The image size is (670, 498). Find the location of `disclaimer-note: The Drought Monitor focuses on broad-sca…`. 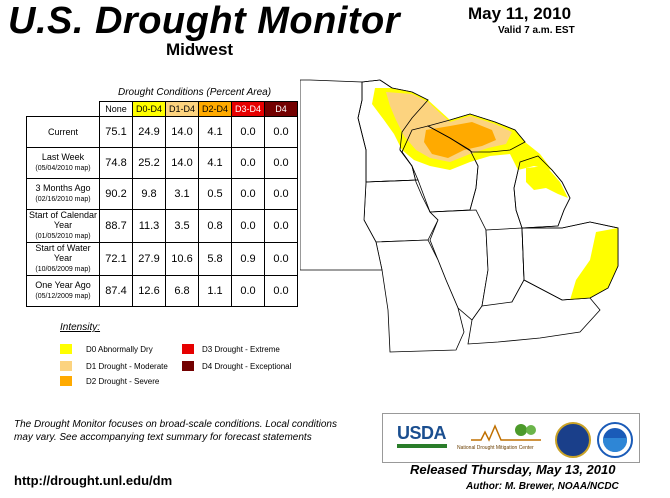

disclaimer-note: The Drought Monitor focuses on broad-sca… is located at coordinates (175, 431).